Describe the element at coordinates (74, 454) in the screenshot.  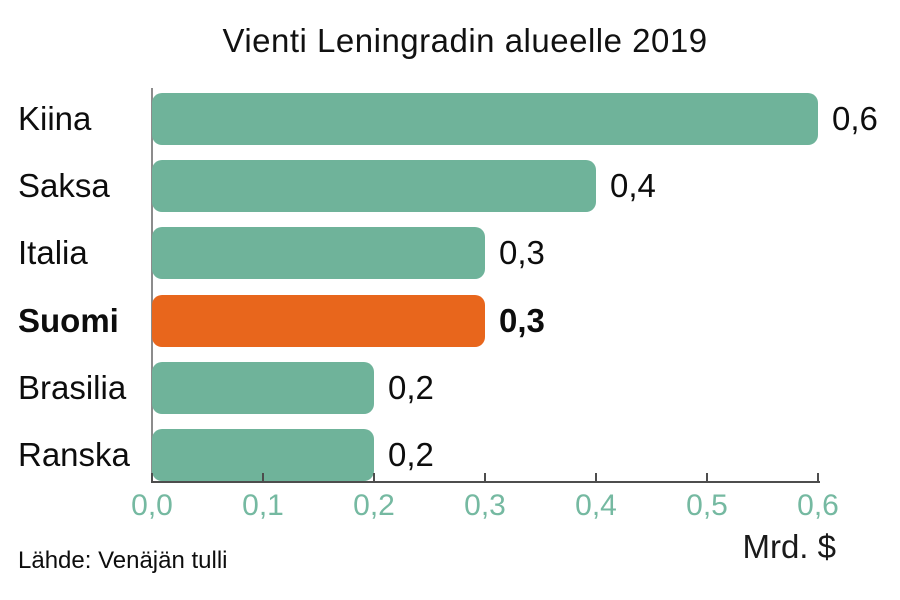
I see `category-label-ranska: Ranska` at that location.